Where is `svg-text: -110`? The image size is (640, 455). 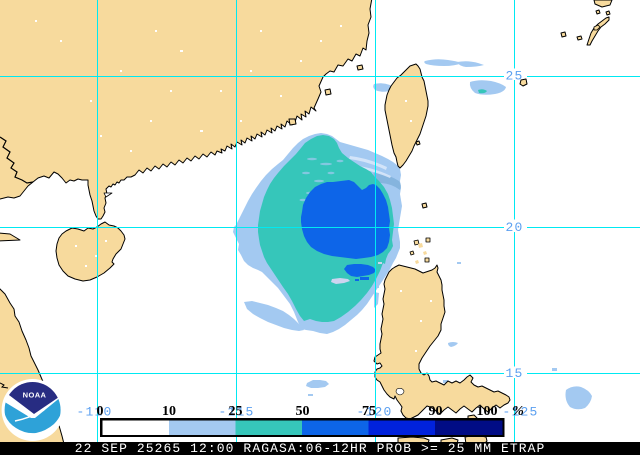 svg-text: -110 is located at coordinates (95, 412).